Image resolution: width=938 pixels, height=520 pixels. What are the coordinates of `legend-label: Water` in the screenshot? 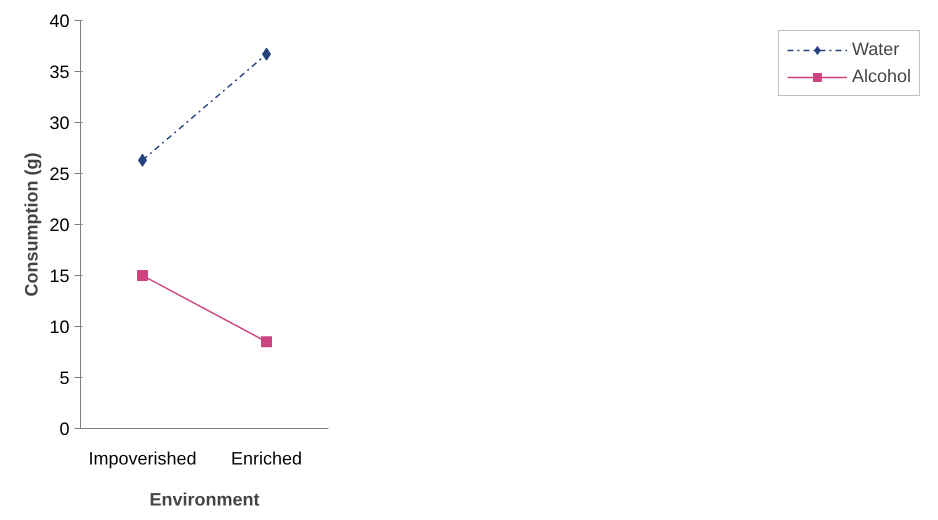 It's located at (876, 49).